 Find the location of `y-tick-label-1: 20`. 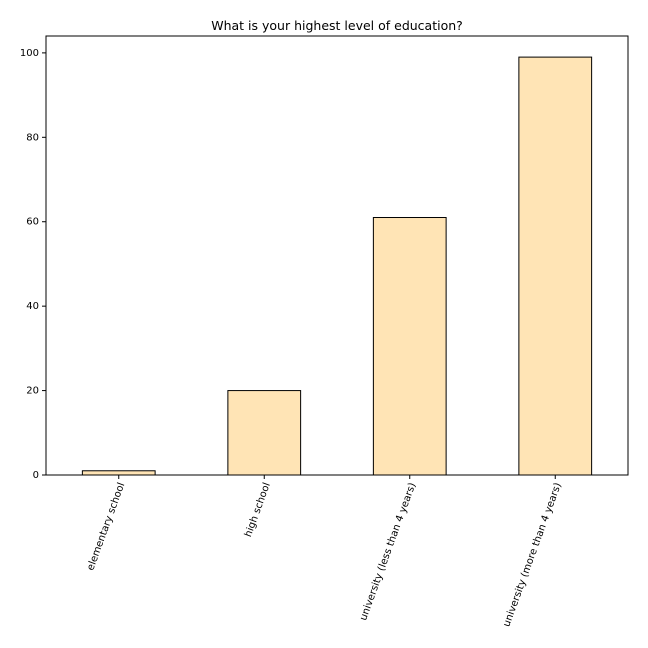

y-tick-label-1: 20 is located at coordinates (32, 391).